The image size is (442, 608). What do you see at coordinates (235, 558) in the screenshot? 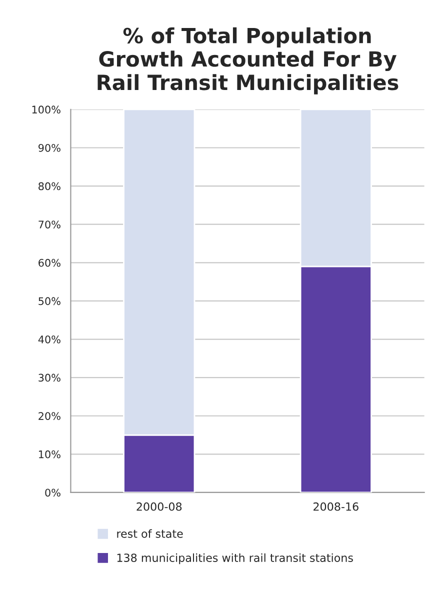
I see `legend-label: 138 municipalities with rail transit stations` at bounding box center [235, 558].